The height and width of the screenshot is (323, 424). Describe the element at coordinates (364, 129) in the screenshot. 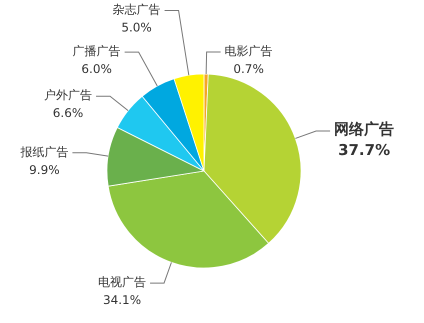

I see `slice-label: 网络广告` at that location.